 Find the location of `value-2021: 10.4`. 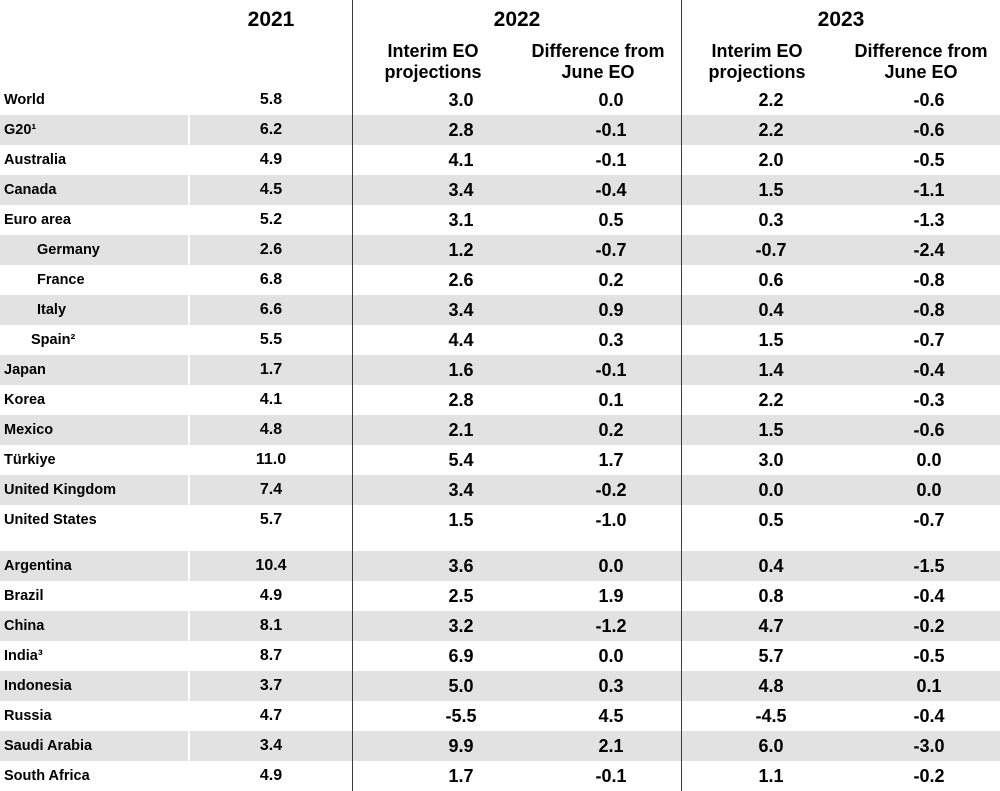

value-2021: 10.4 is located at coordinates (271, 565).